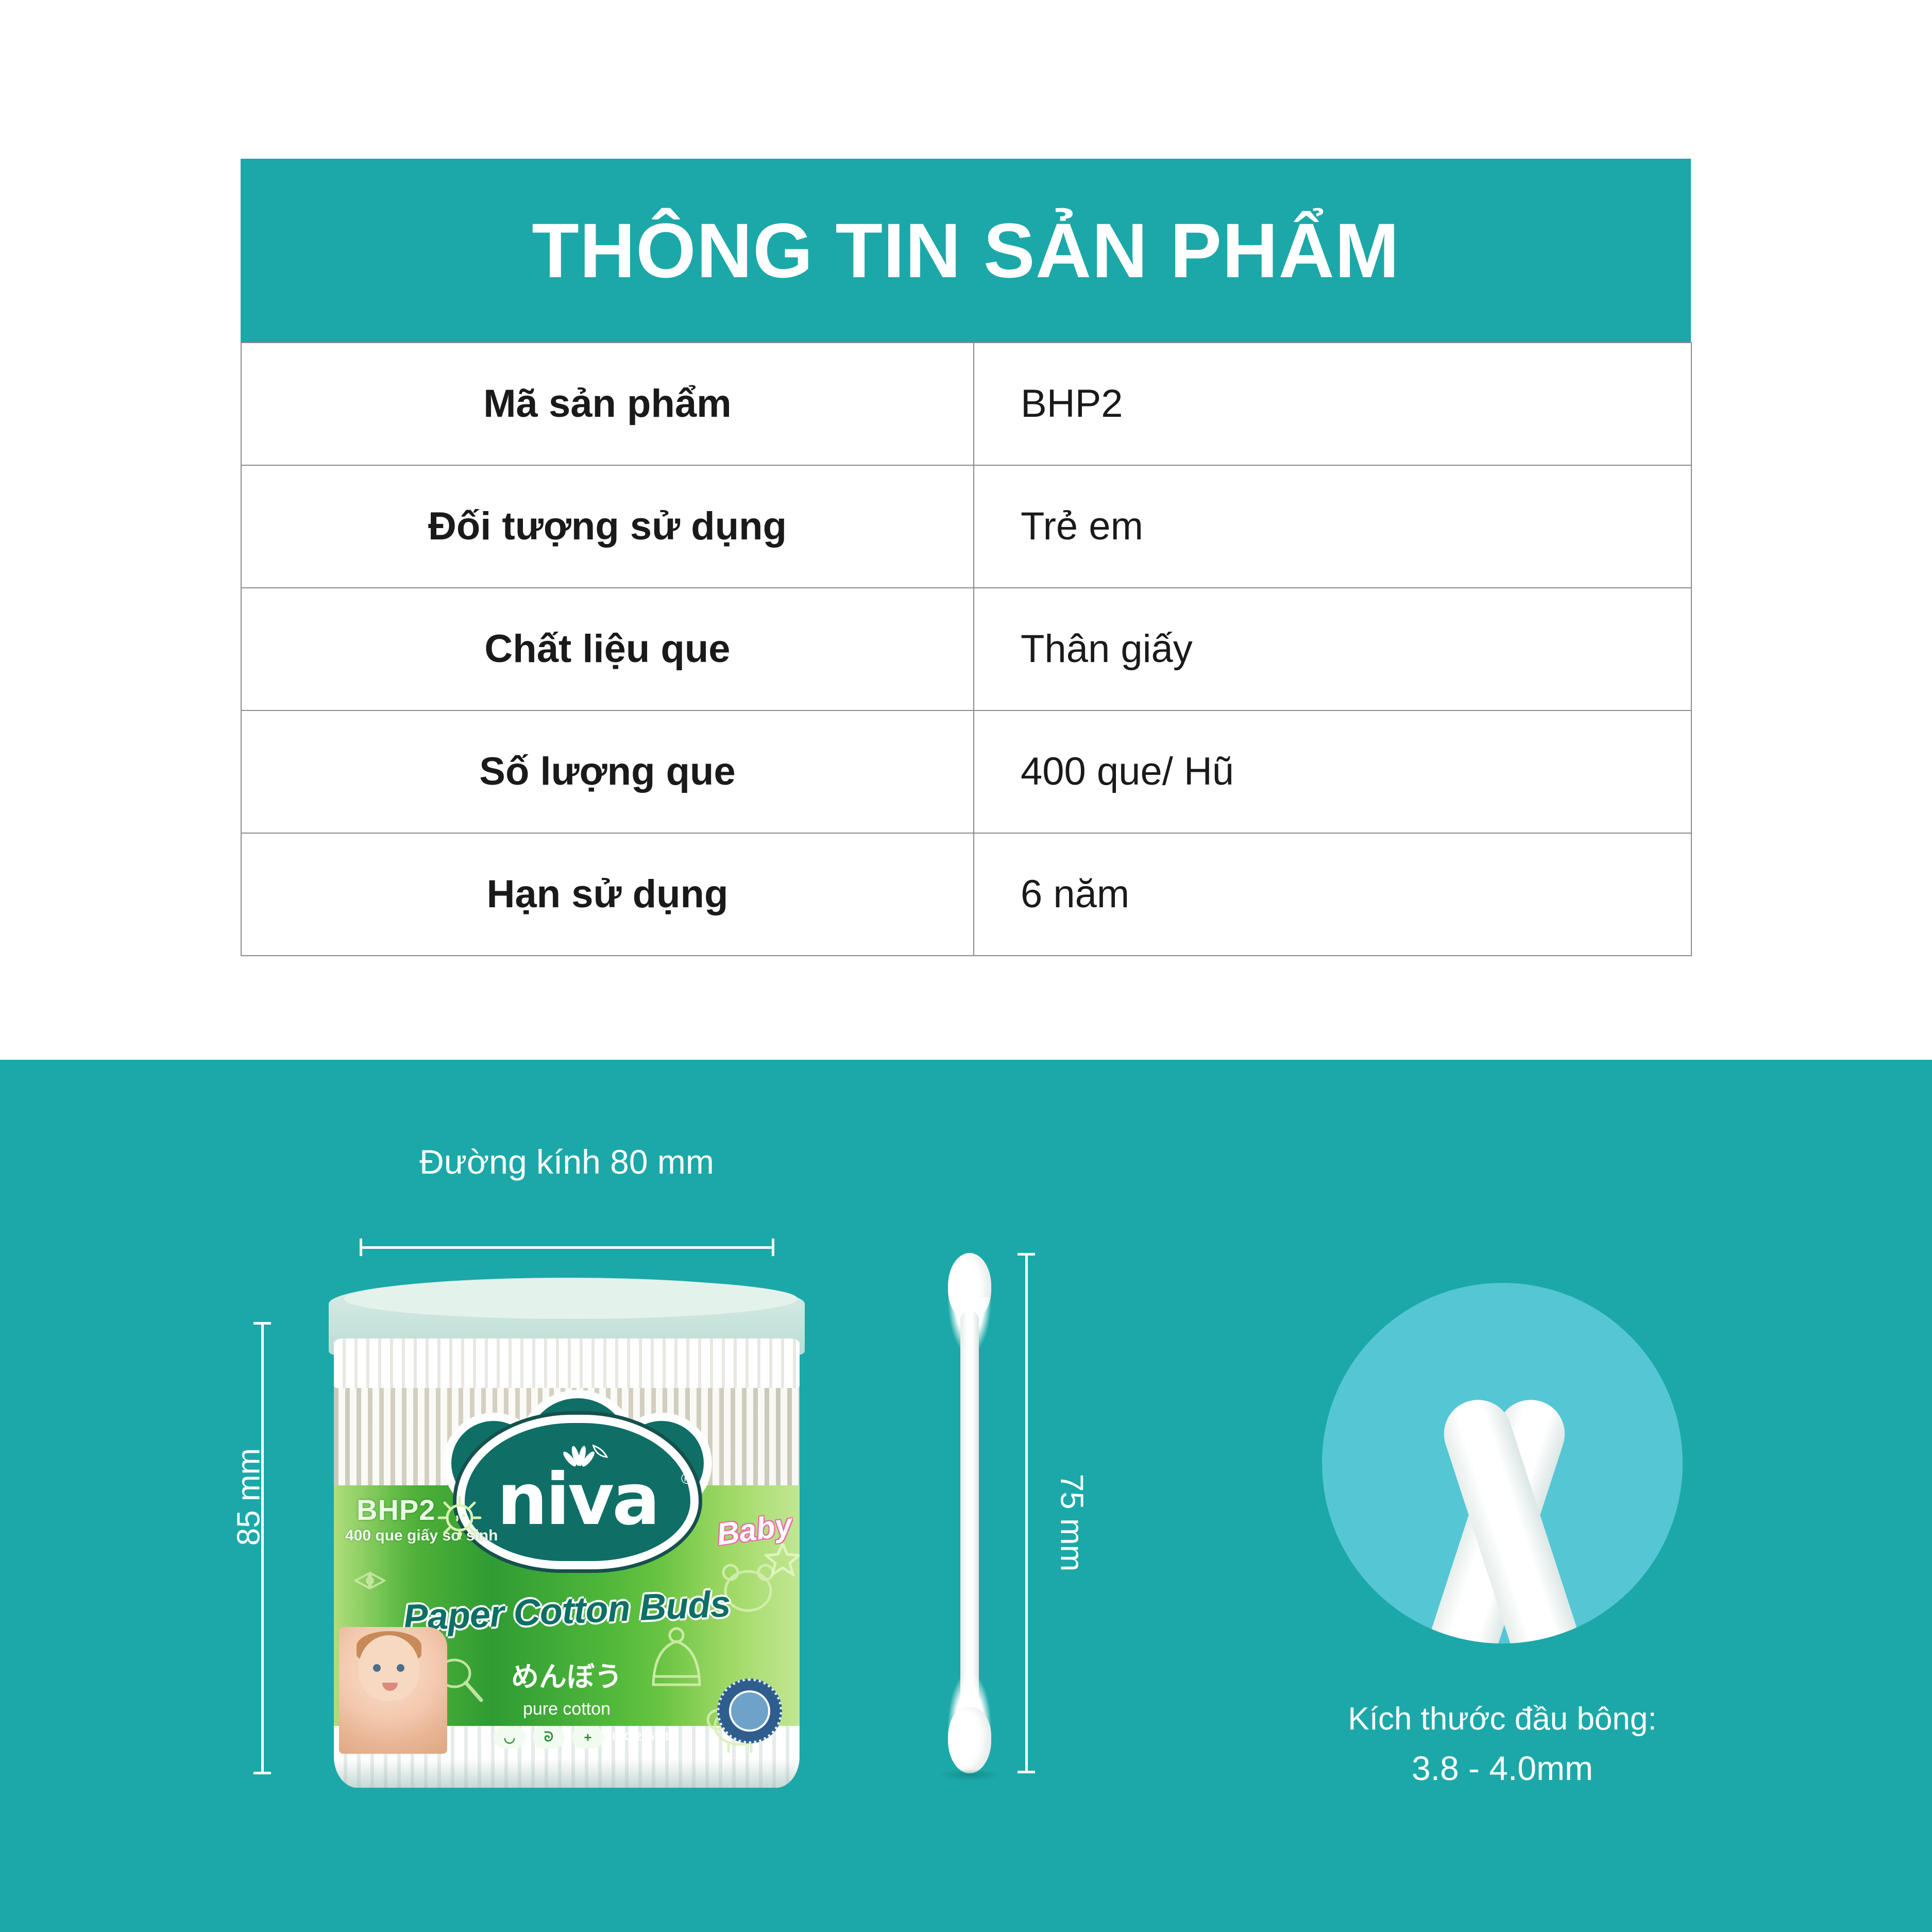  Describe the element at coordinates (1502, 1463) in the screenshot. I see `cotton-tip-closeup-circle` at that location.